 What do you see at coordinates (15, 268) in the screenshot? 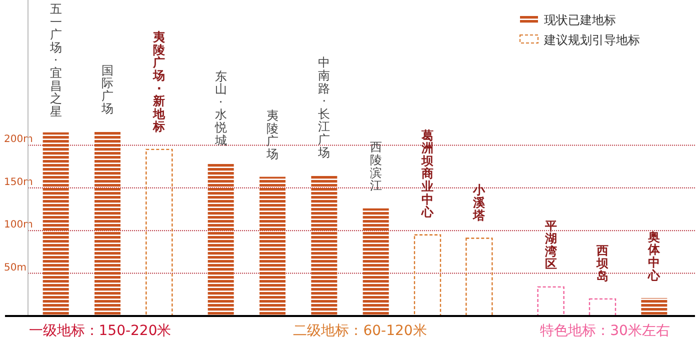
I see `y-tick-label: 50m` at bounding box center [15, 268].